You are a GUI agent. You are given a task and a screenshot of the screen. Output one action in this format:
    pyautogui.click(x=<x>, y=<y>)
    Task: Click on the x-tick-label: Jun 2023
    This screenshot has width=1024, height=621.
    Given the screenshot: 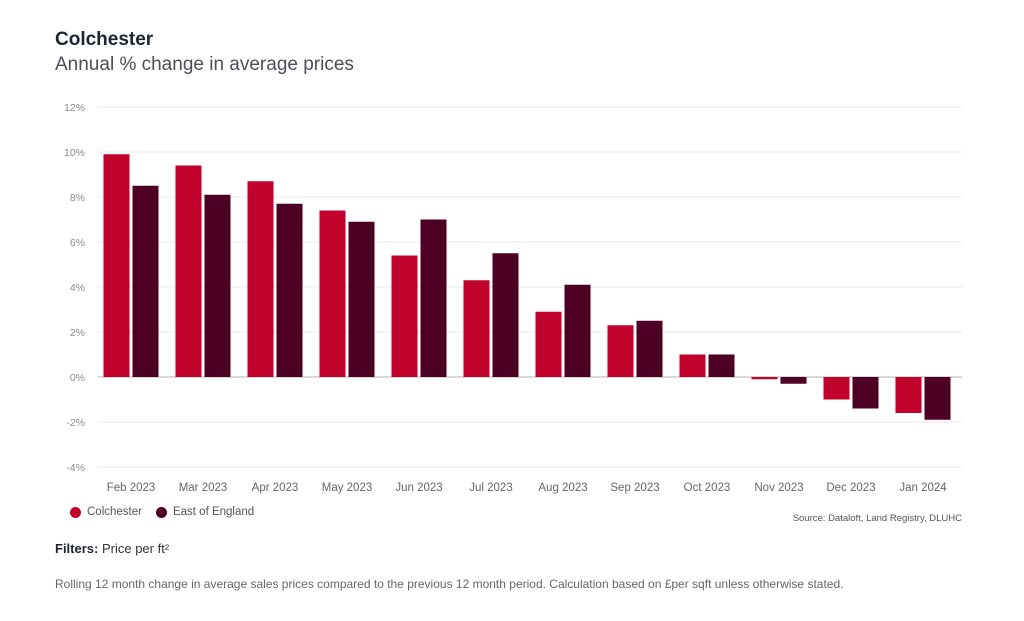 What is the action you would take?
    pyautogui.click(x=418, y=488)
    